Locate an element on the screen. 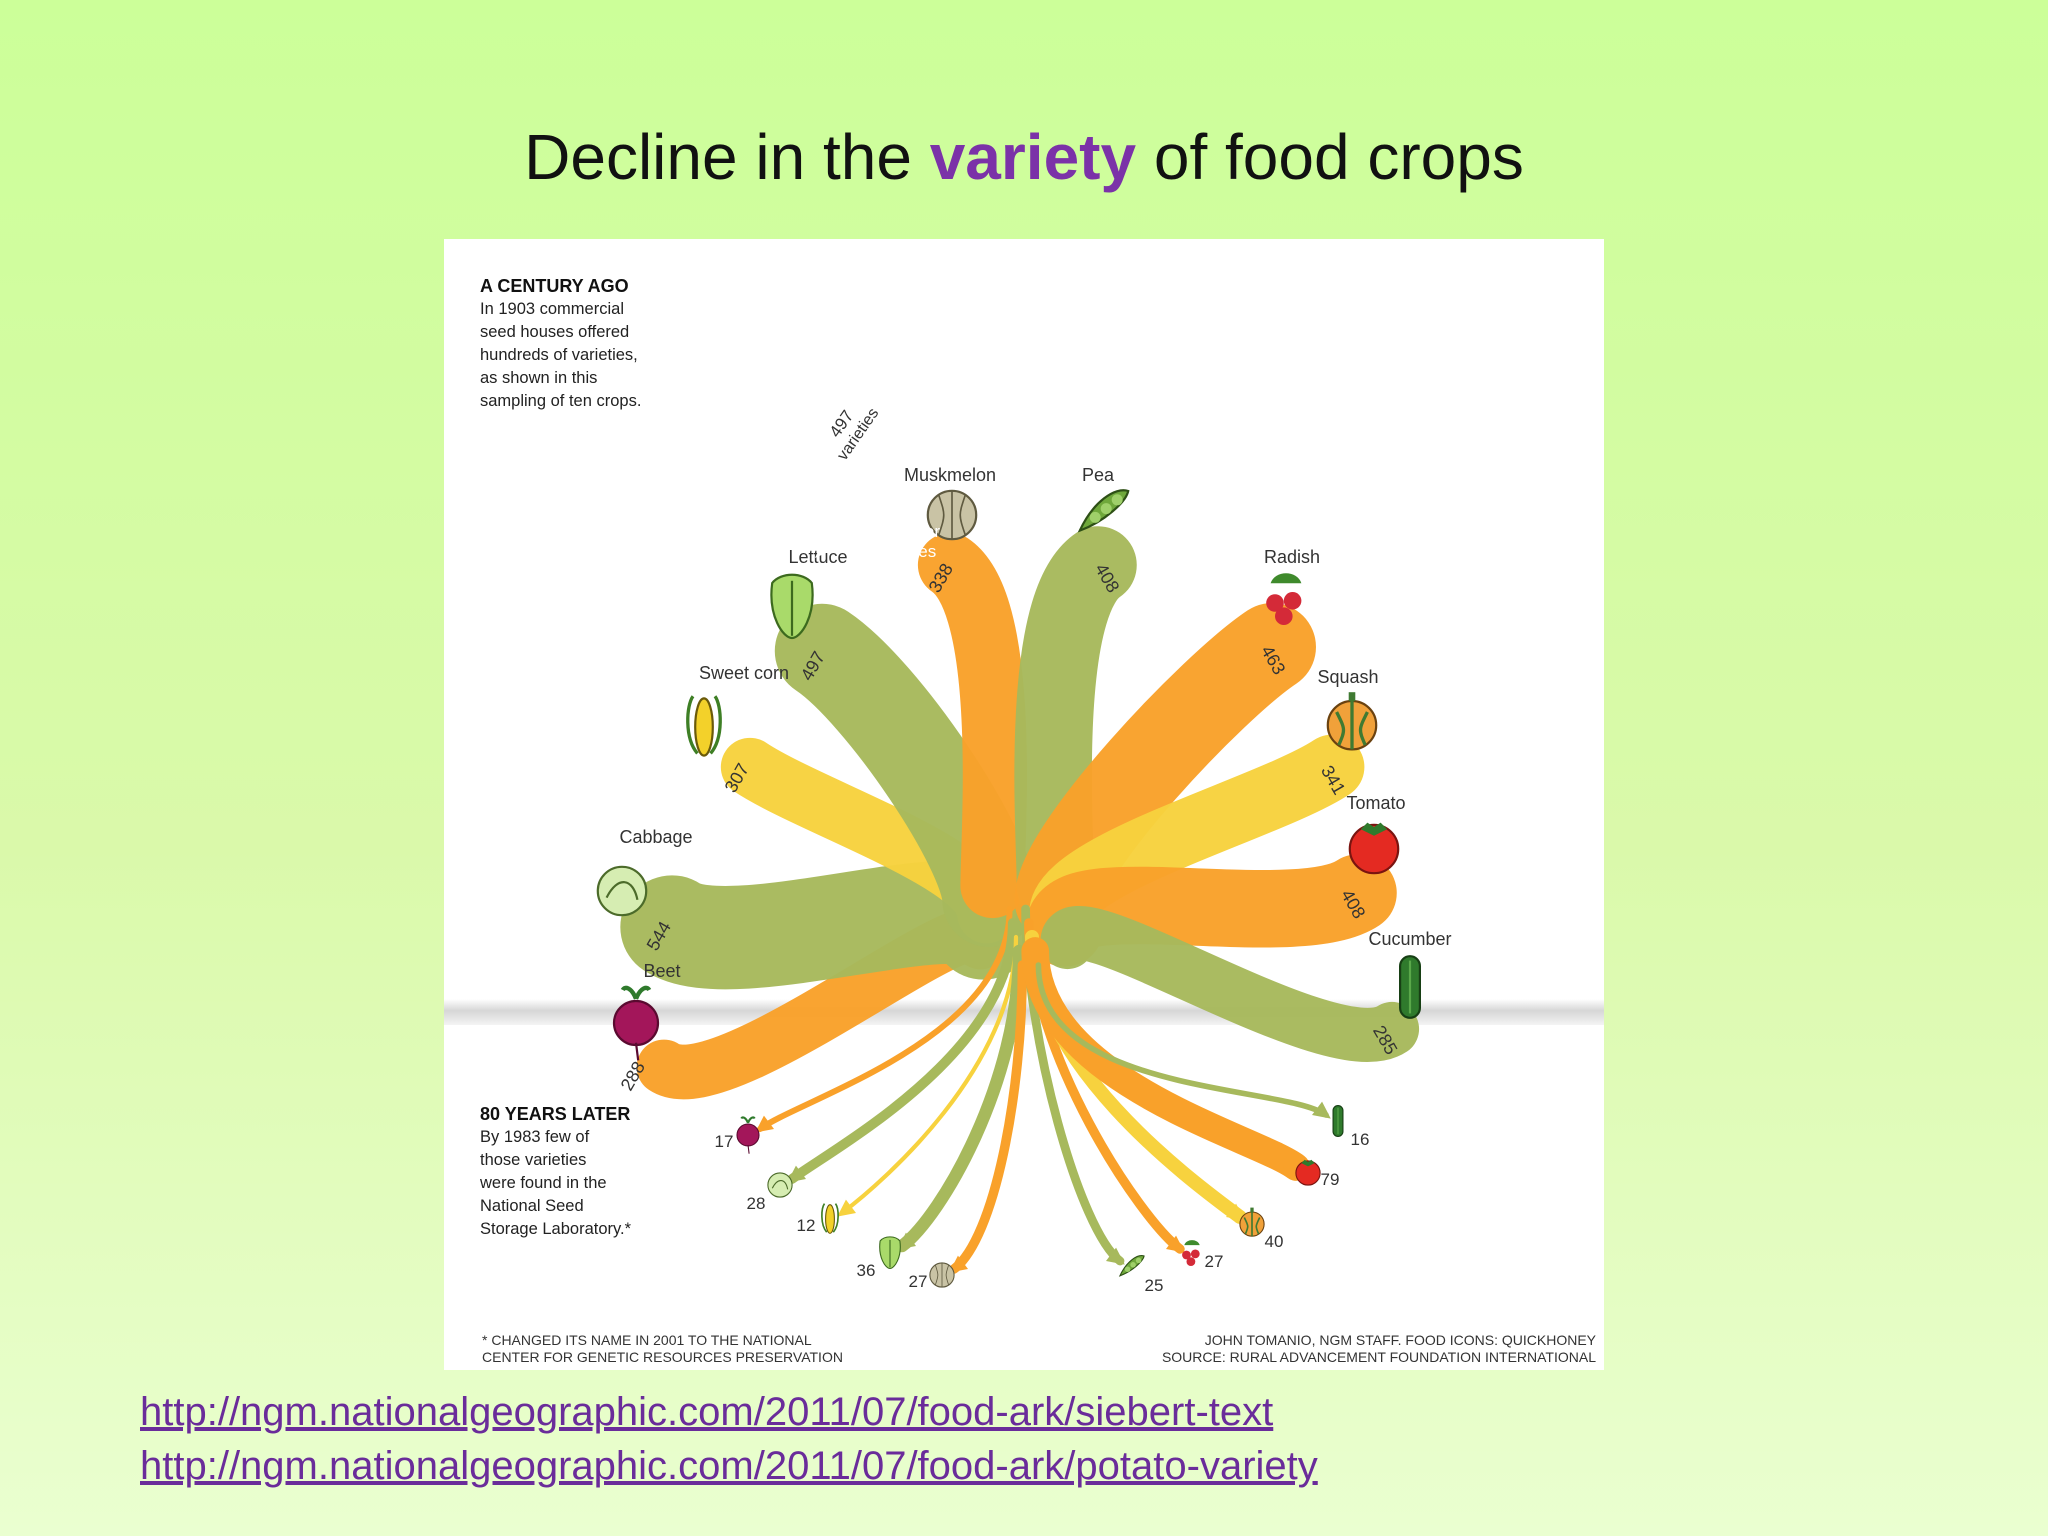  title-highlight: variety is located at coordinates (1033, 157).